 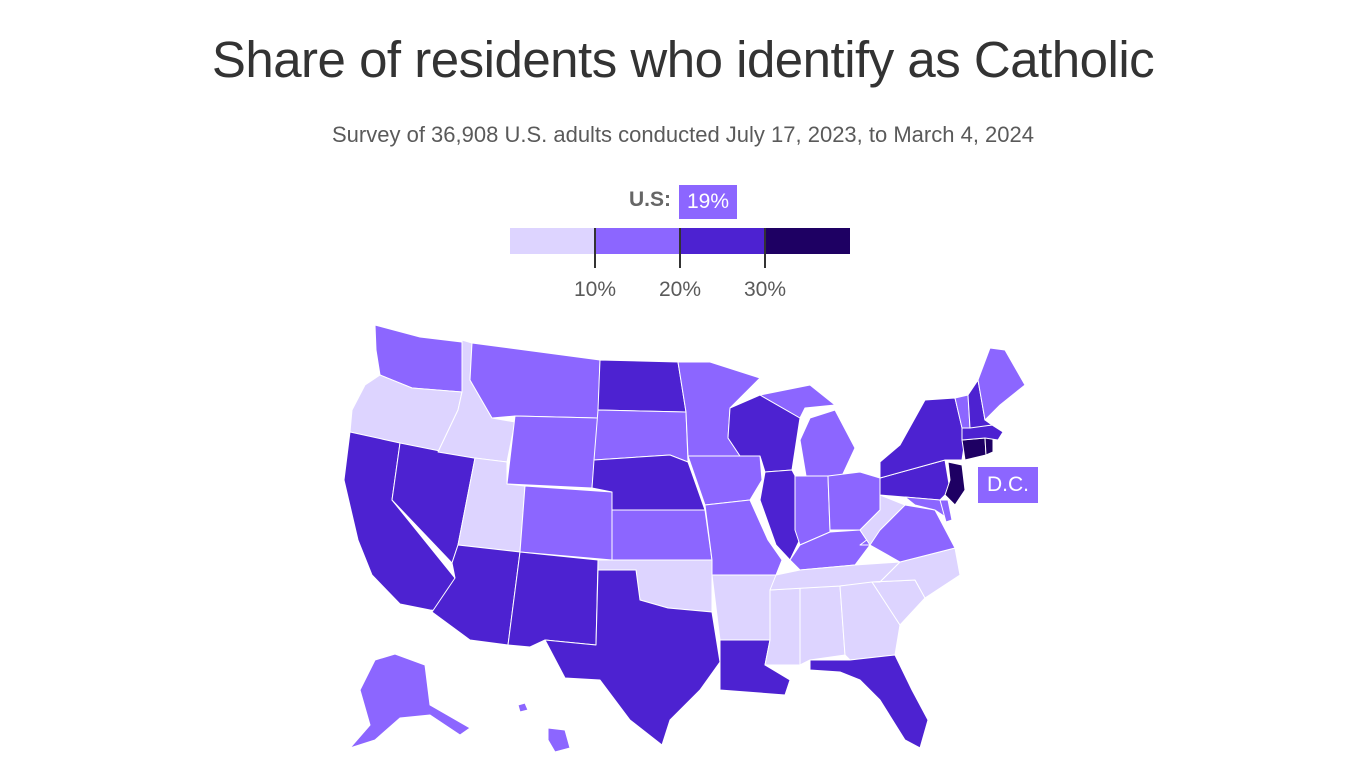 I want to click on state-NJ, so click(x=955, y=483).